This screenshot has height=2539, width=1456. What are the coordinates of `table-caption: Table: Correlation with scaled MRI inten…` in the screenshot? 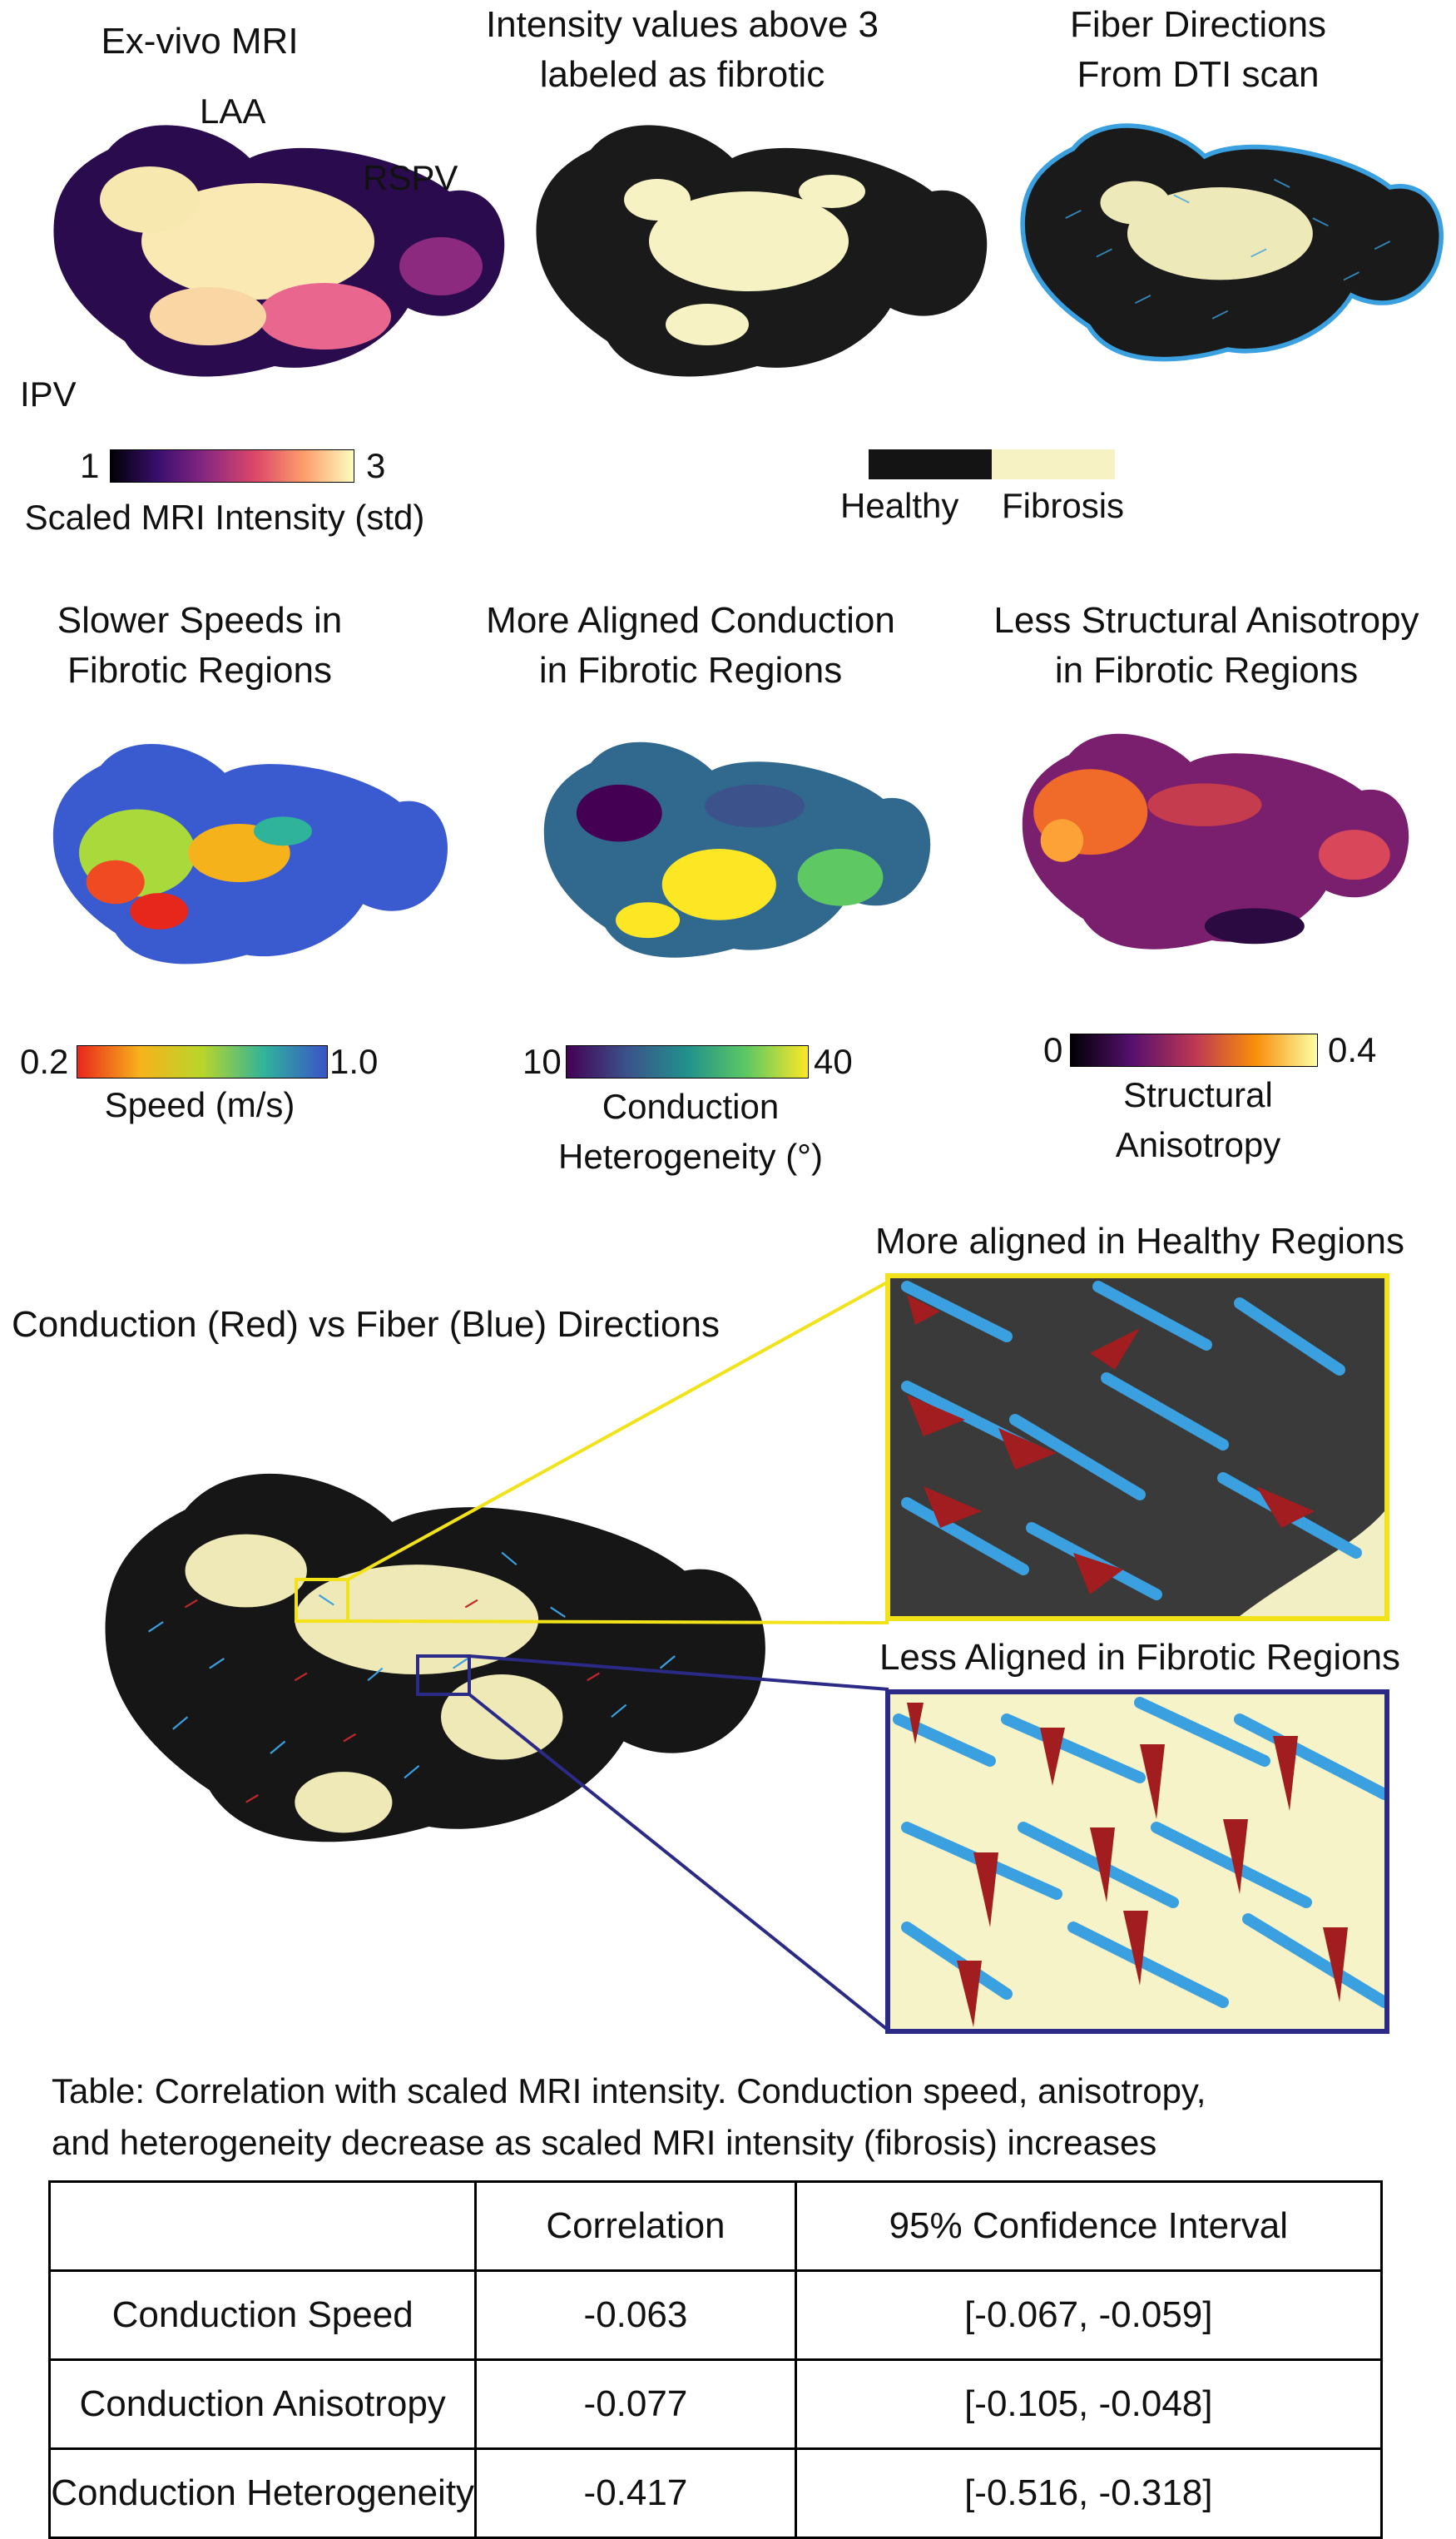 It's located at (629, 2116).